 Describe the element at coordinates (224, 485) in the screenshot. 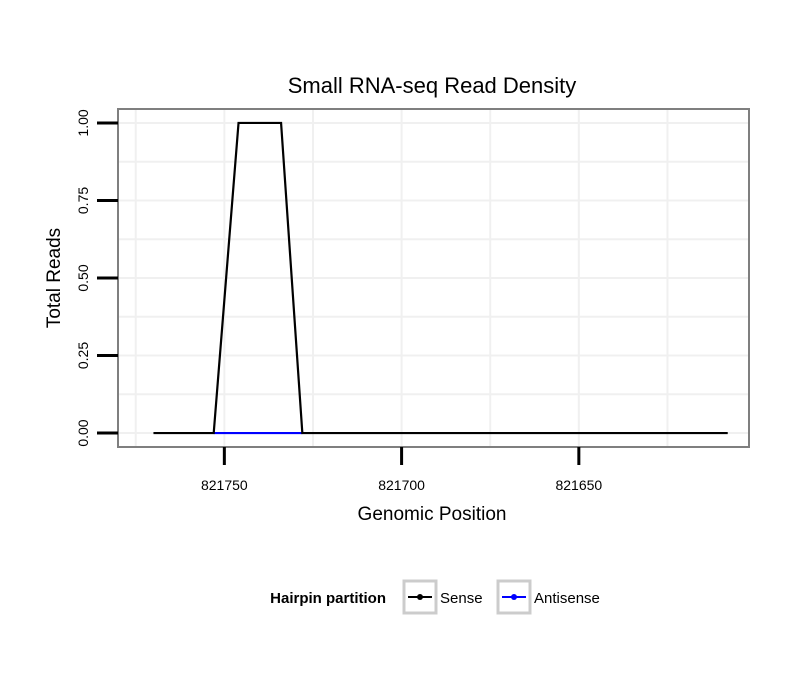

I see `x-tick-label: 821750` at that location.